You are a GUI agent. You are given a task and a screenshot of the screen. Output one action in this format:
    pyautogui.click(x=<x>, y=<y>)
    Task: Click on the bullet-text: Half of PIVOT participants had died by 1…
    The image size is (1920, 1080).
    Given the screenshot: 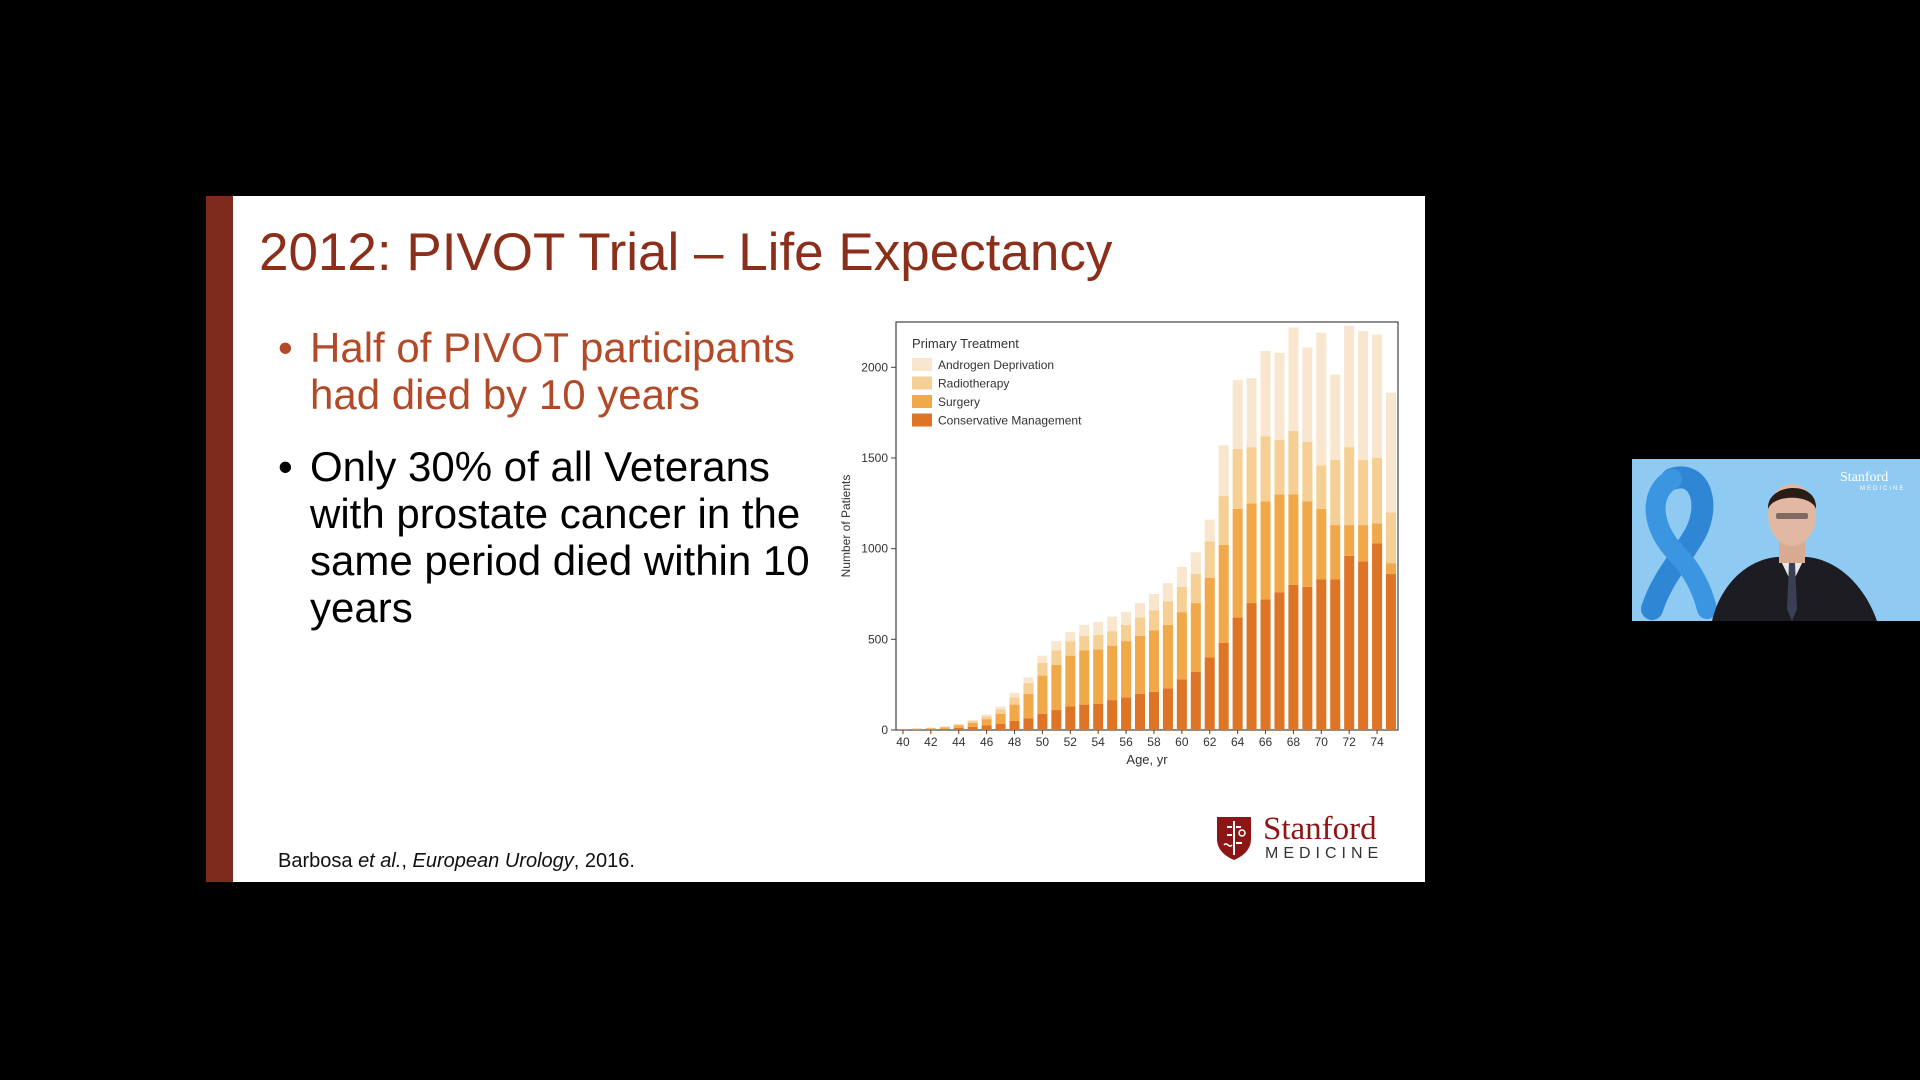 What is the action you would take?
    pyautogui.click(x=552, y=371)
    